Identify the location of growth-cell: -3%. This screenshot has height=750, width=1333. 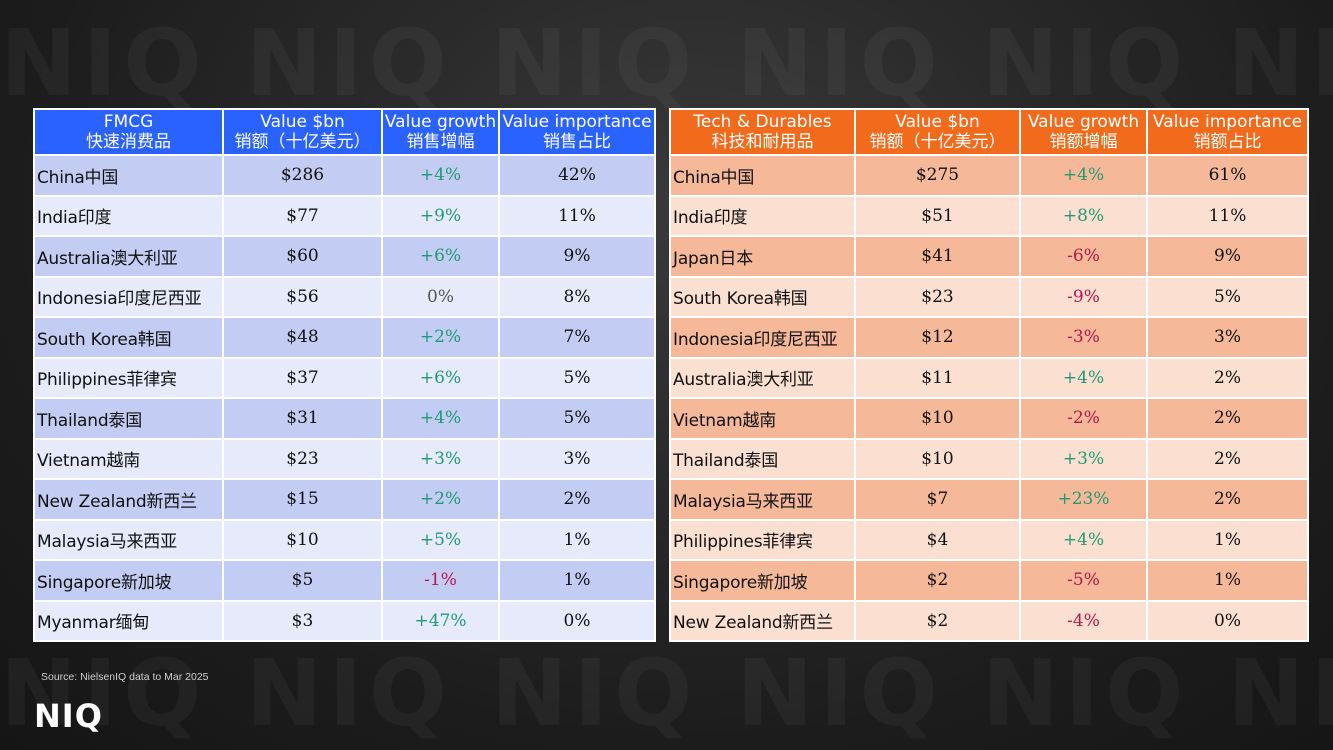
(1083, 337).